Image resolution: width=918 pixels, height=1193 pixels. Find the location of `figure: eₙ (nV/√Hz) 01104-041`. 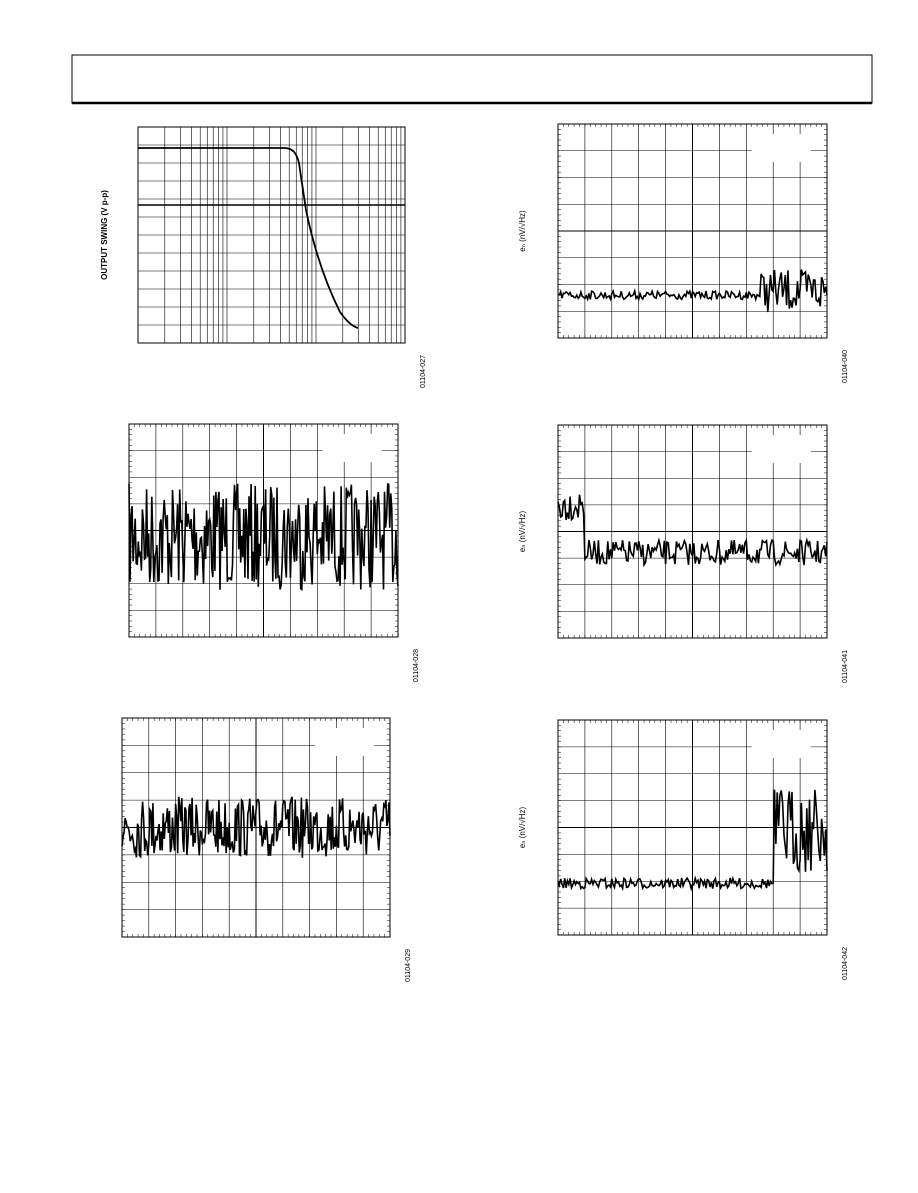

figure: eₙ (nV/√Hz) 01104-041 is located at coordinates (683, 553).